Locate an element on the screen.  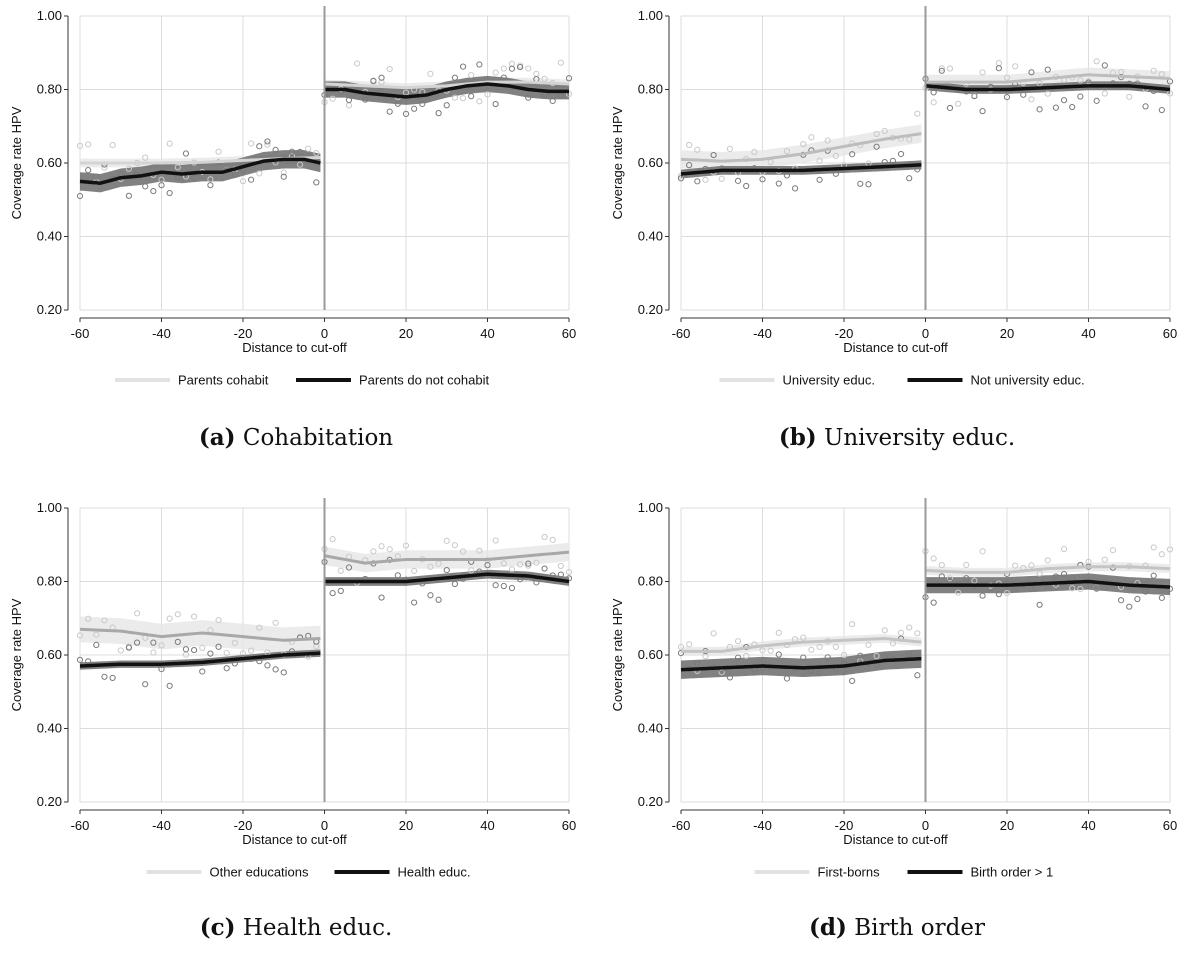
legend-label: Parents do not cohabit is located at coordinates (424, 380).